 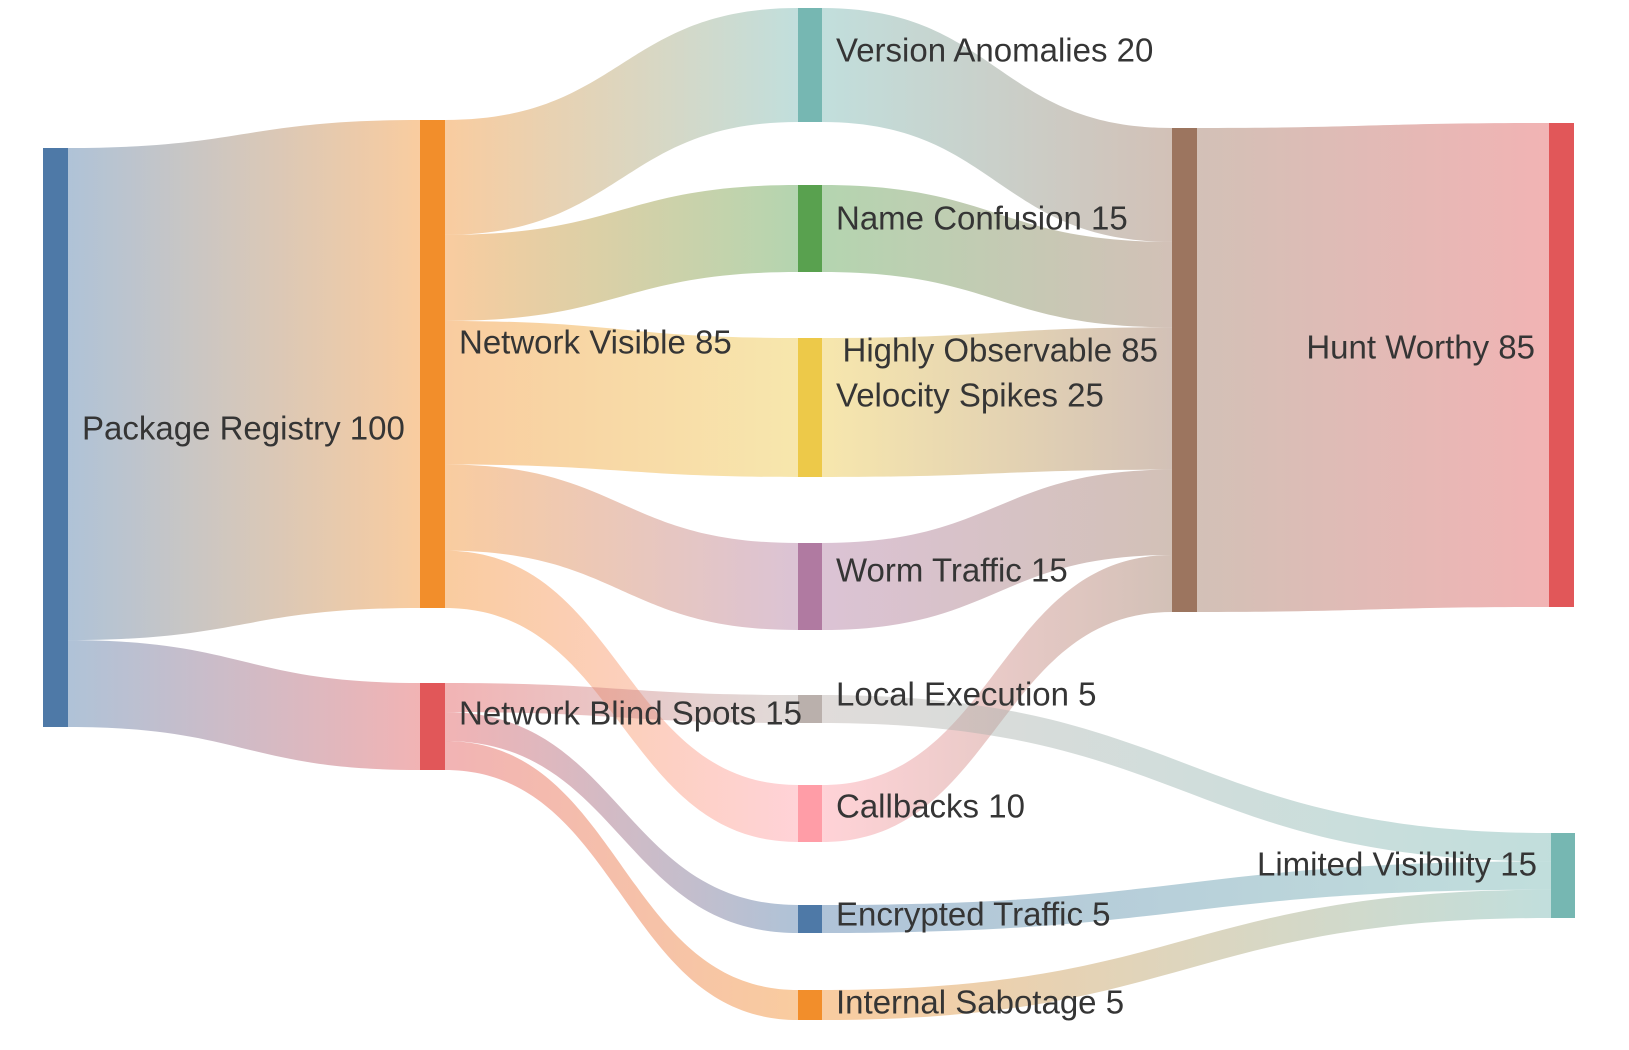 What do you see at coordinates (952, 570) in the screenshot?
I see `label-worm-traffic: Worm Traffic 15` at bounding box center [952, 570].